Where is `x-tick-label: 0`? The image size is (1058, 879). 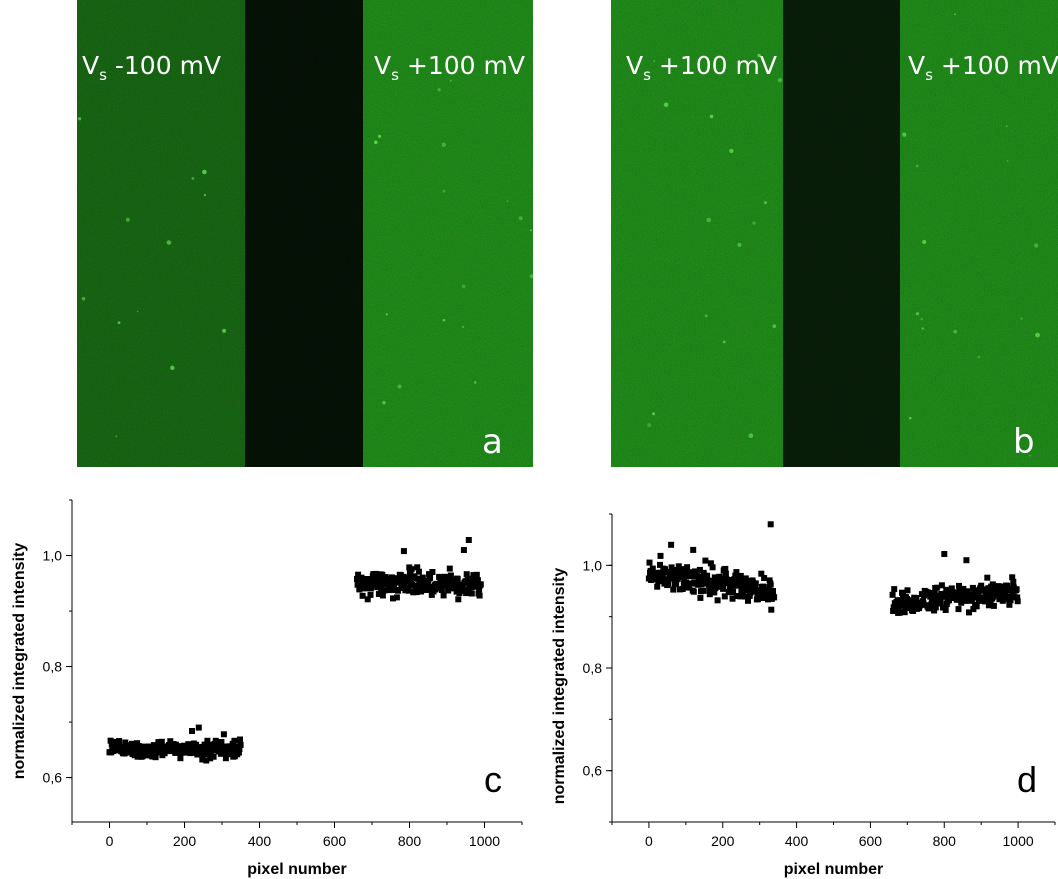
x-tick-label: 0 is located at coordinates (110, 841).